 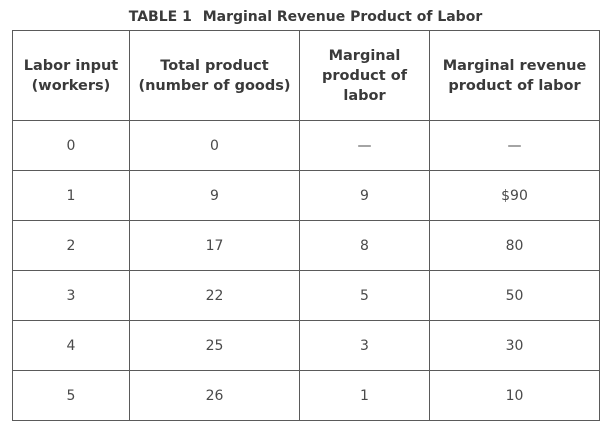 I want to click on header-line: product of labor, so click(x=514, y=85).